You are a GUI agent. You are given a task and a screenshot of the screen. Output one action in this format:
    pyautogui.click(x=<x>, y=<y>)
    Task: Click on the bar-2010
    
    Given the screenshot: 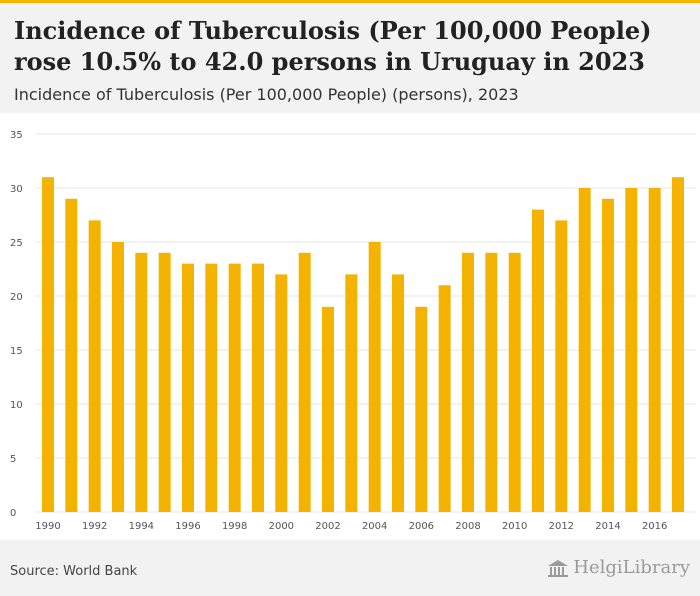 What is the action you would take?
    pyautogui.click(x=514, y=382)
    